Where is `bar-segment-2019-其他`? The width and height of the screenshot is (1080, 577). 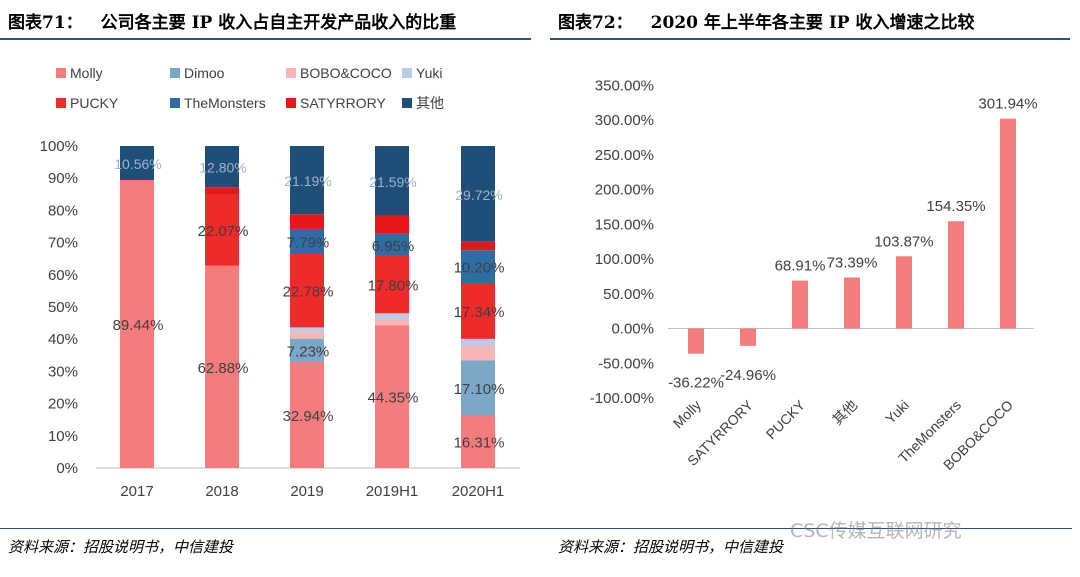 bar-segment-2019-其他 is located at coordinates (307, 180).